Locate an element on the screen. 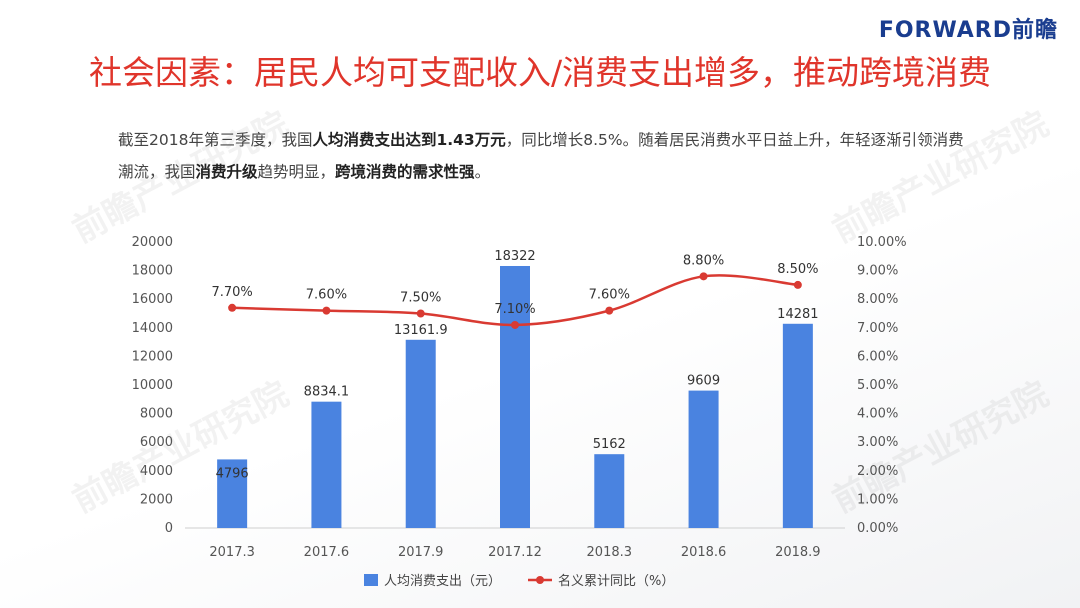  para-text: ，同比增长8.5%。随着居民消费水平日益上升，年轻逐渐引领消费潮流，我国 is located at coordinates (541, 156).